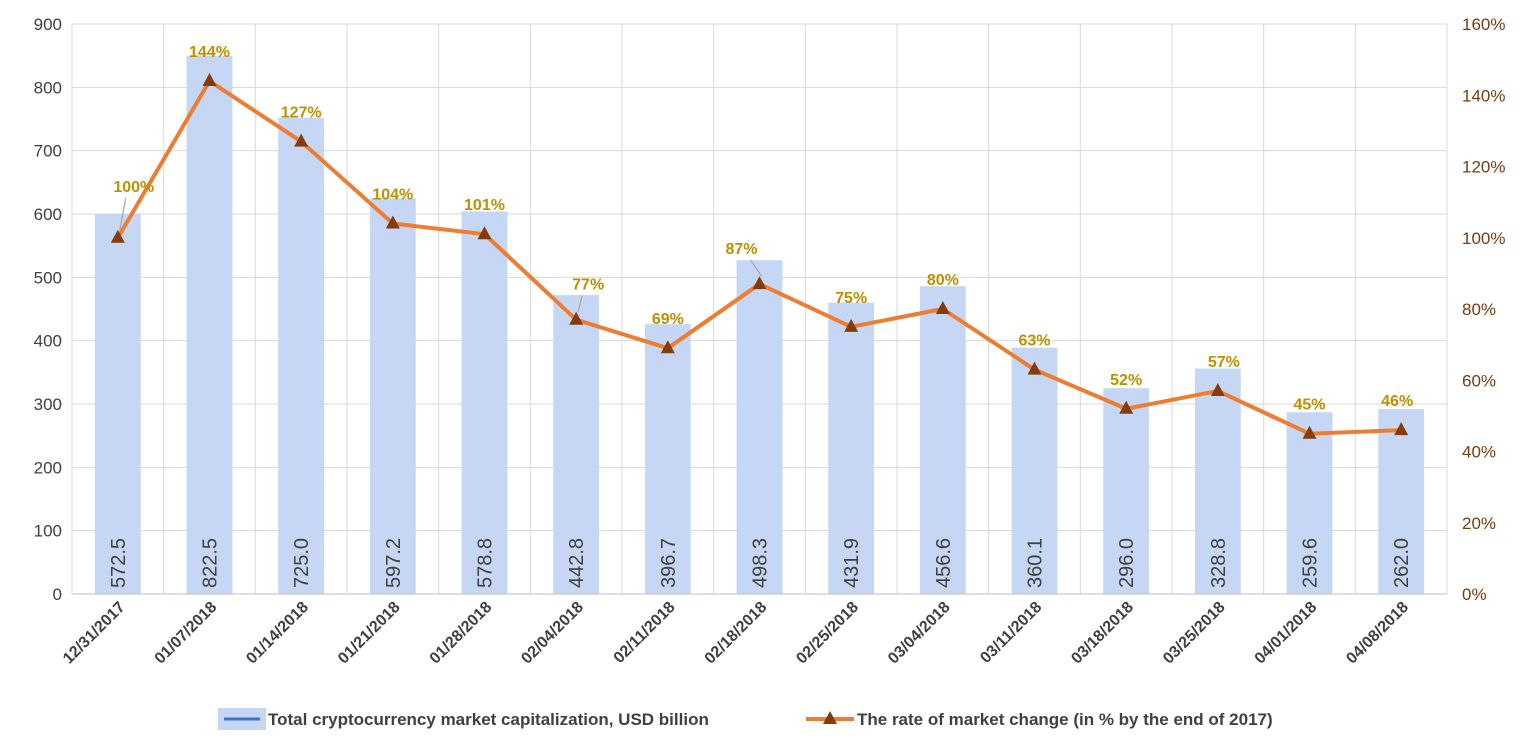 This screenshot has width=1520, height=752. I want to click on y-left-tick-label: 700, so click(48, 151).